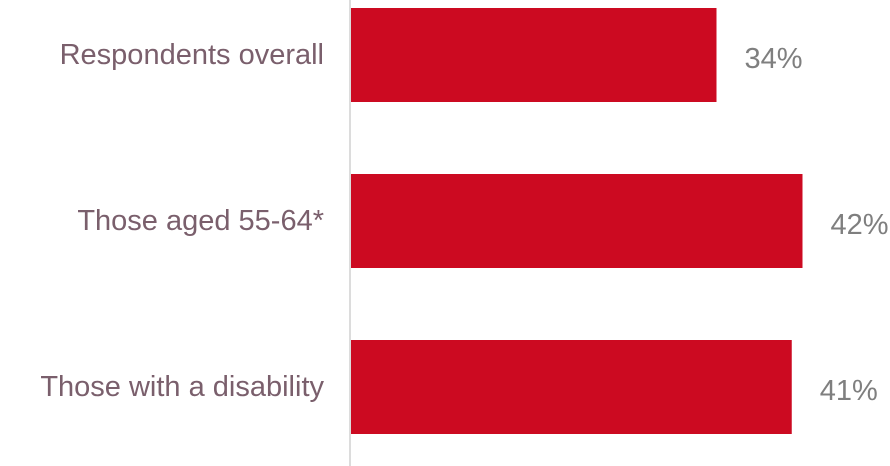 Image resolution: width=890 pixels, height=466 pixels. What do you see at coordinates (182, 387) in the screenshot?
I see `category-label-3: Those with a disability` at bounding box center [182, 387].